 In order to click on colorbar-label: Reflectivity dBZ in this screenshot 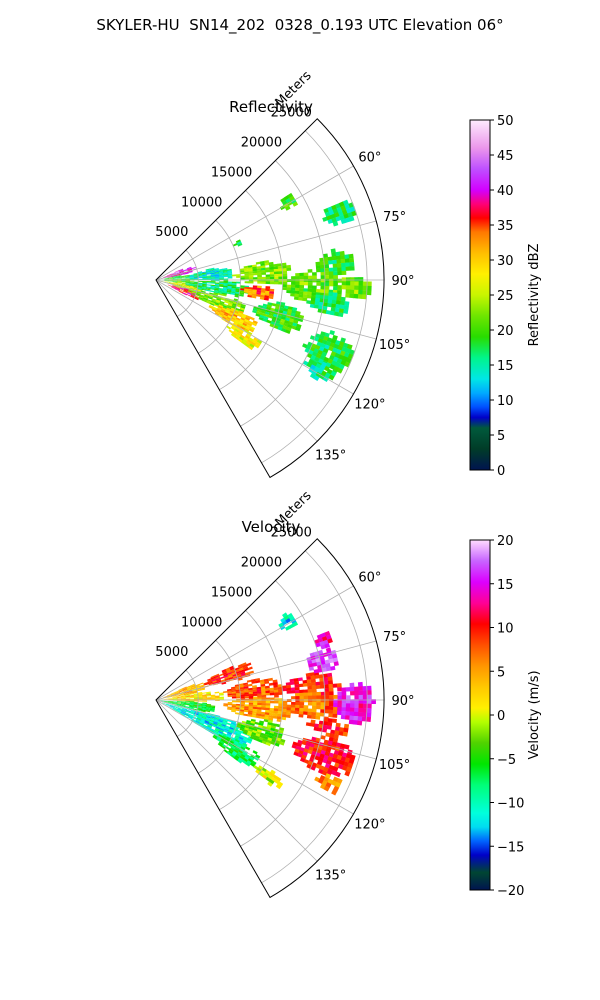, I will do `click(534, 295)`.